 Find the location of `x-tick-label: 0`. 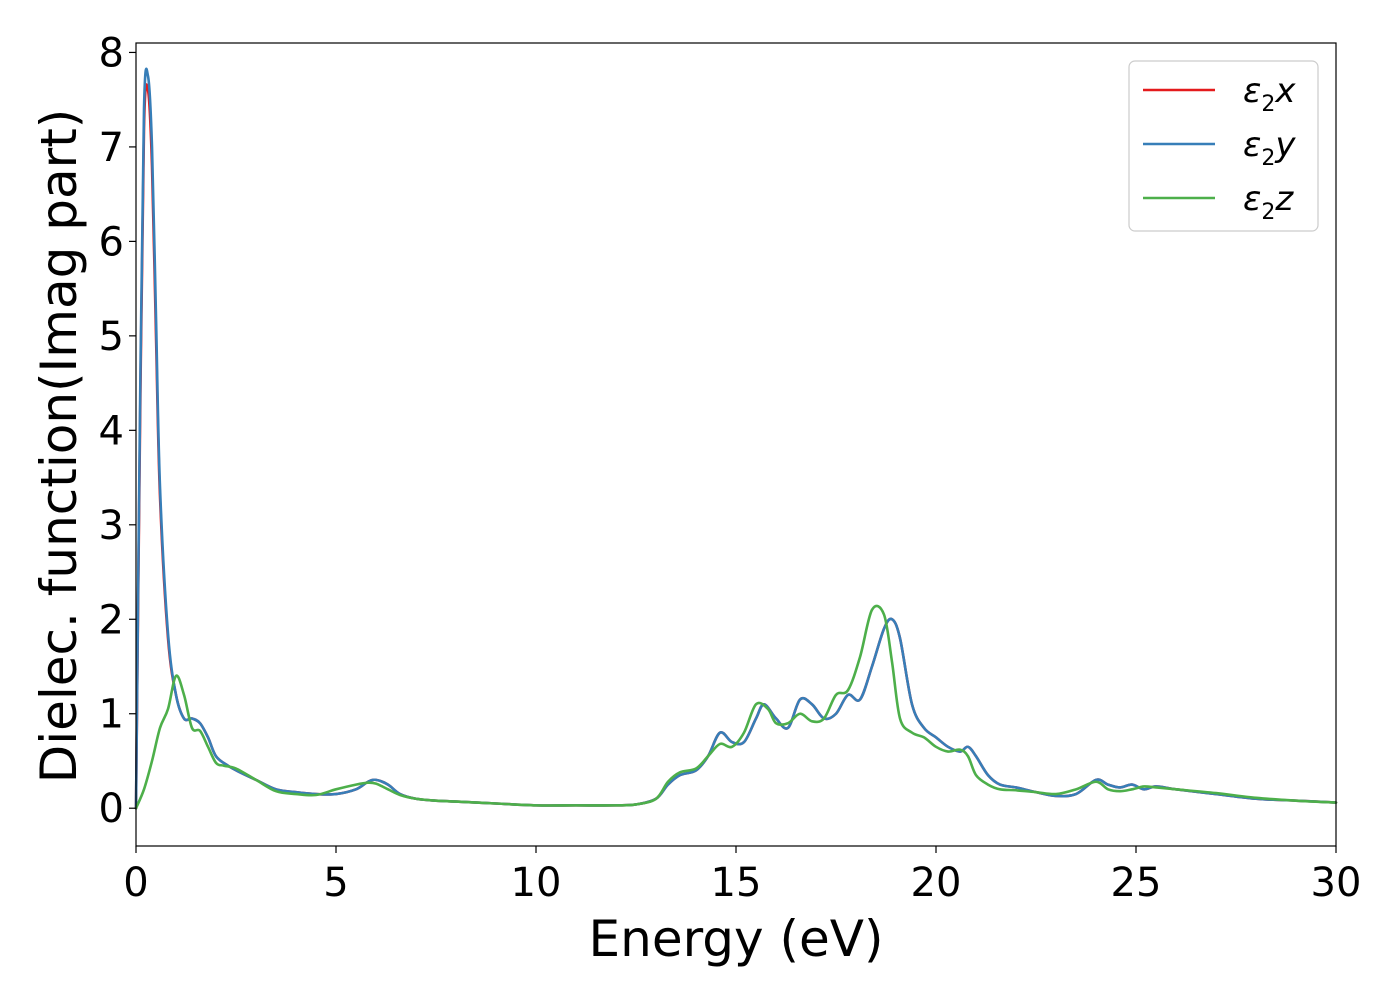

x-tick-label: 0 is located at coordinates (135, 883).